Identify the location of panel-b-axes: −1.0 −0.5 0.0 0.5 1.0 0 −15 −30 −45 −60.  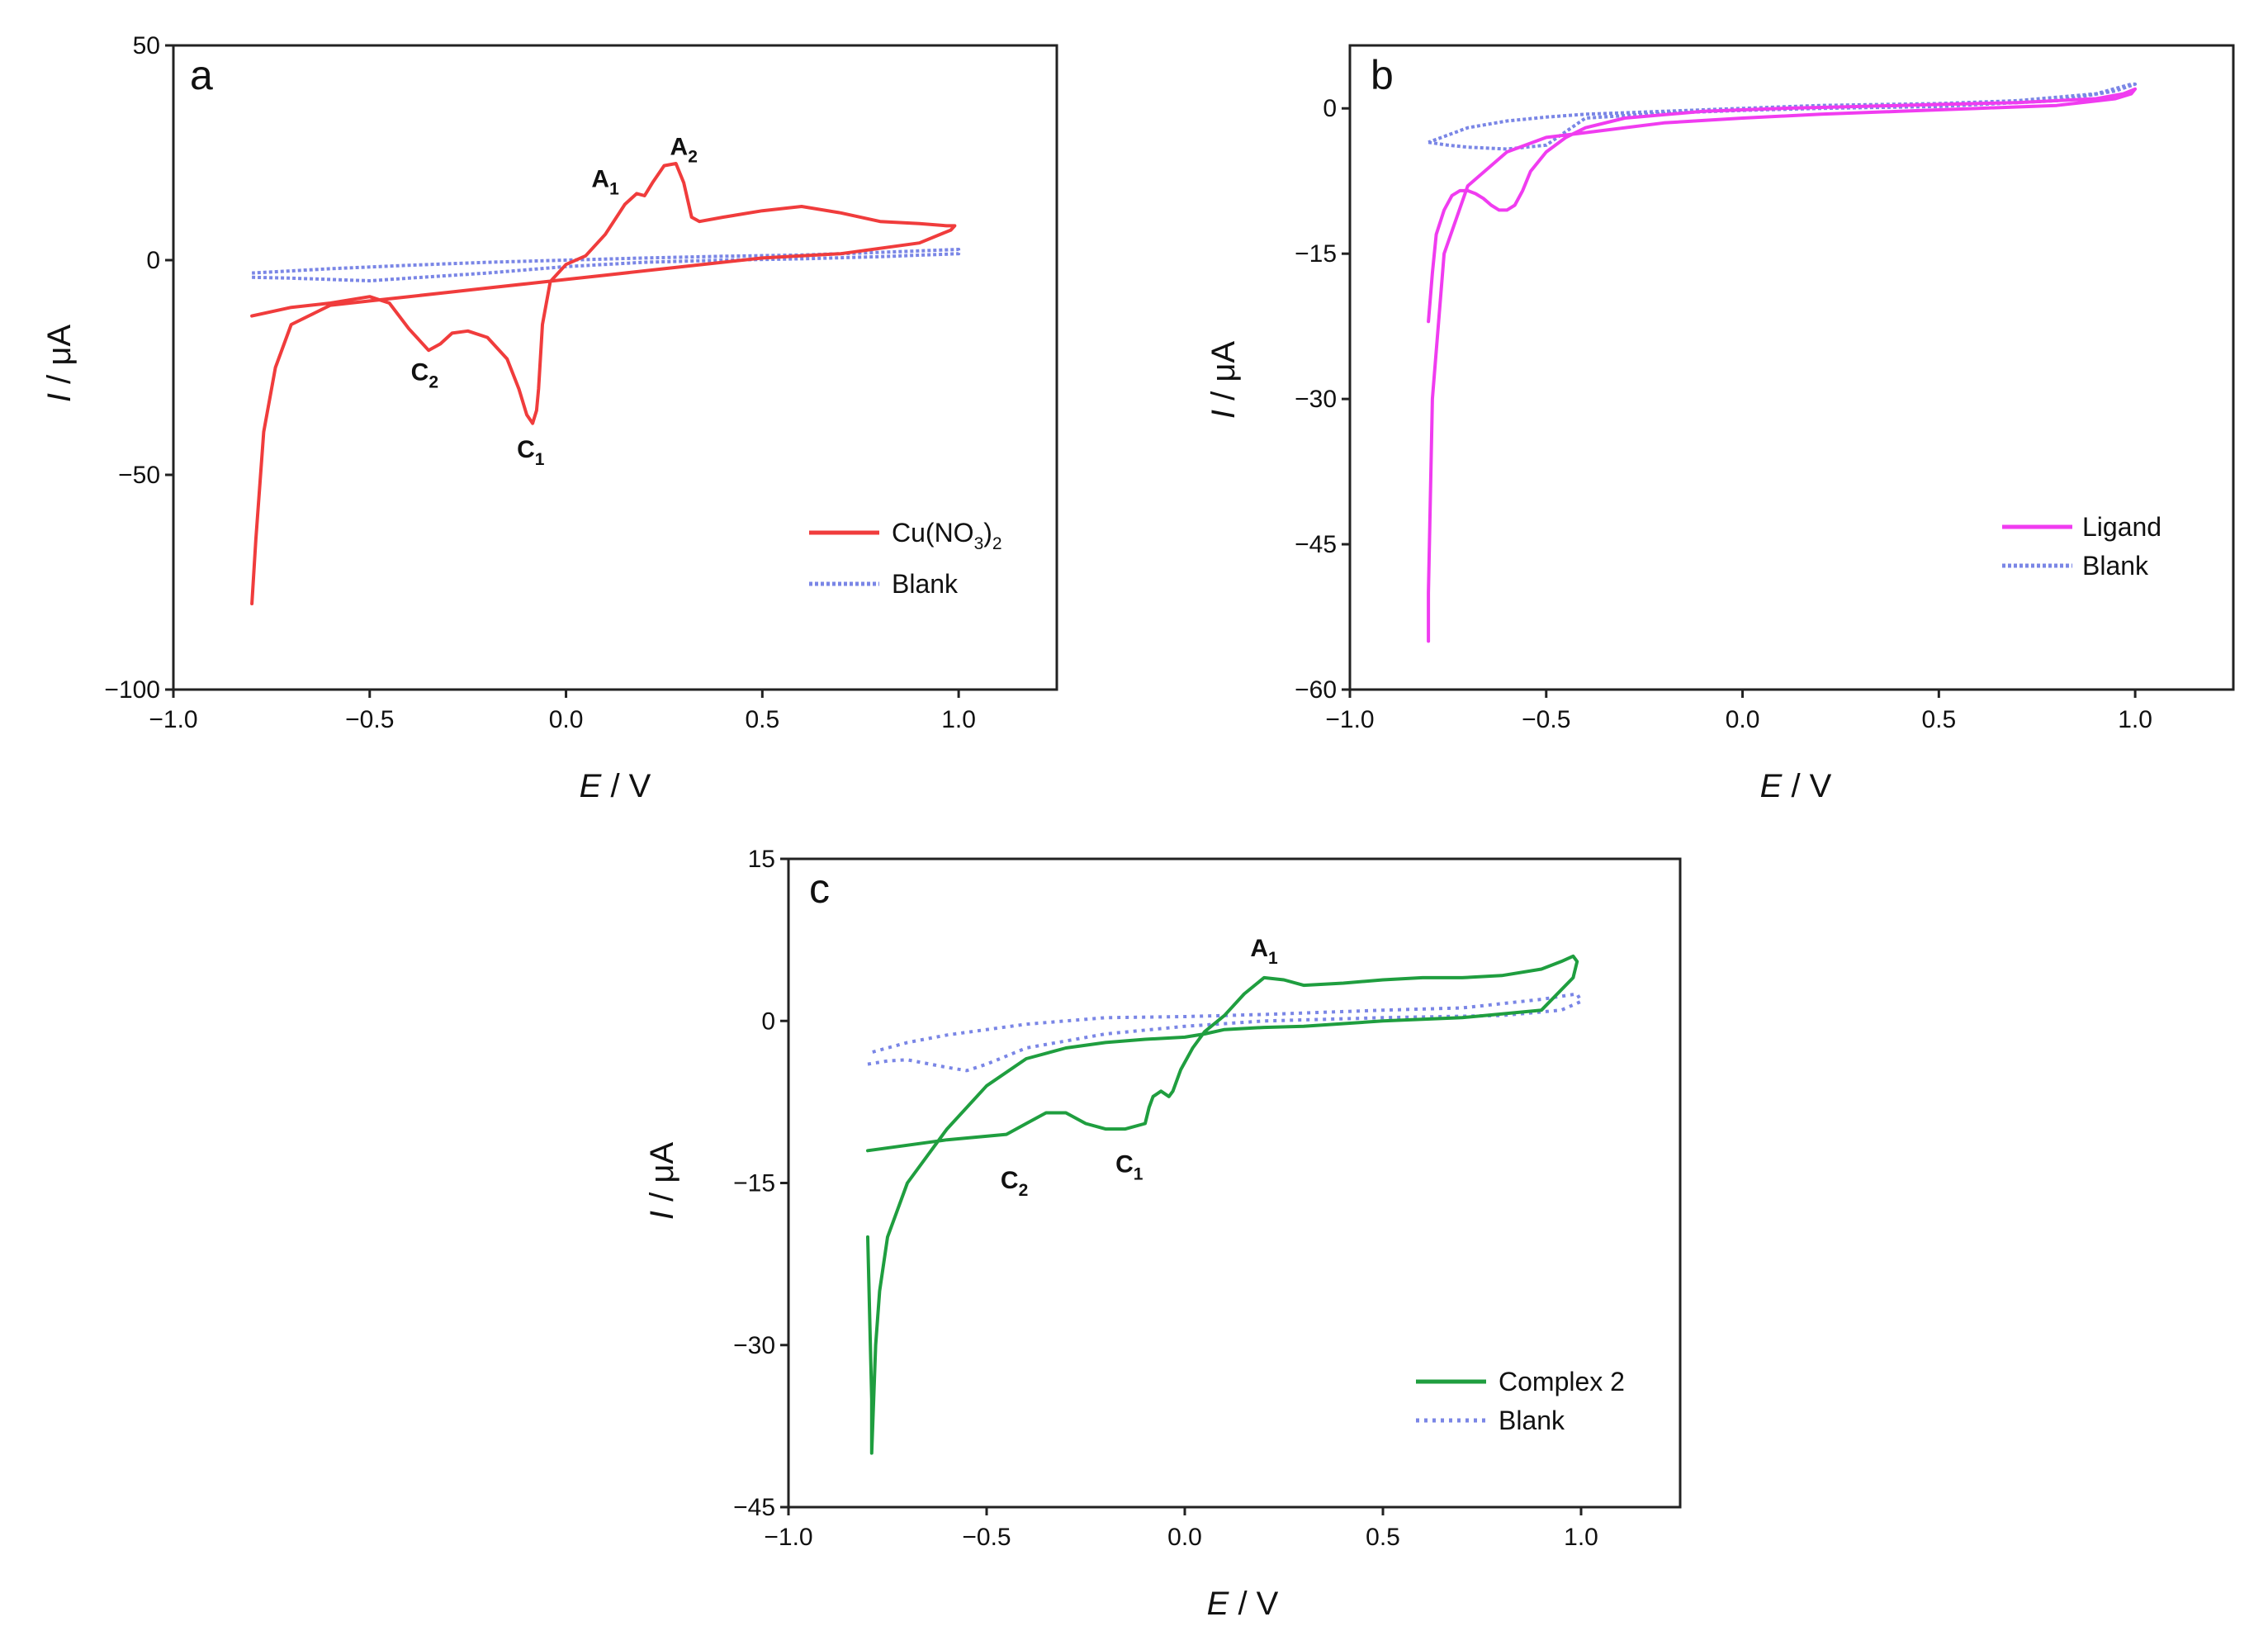
(1723, 414).